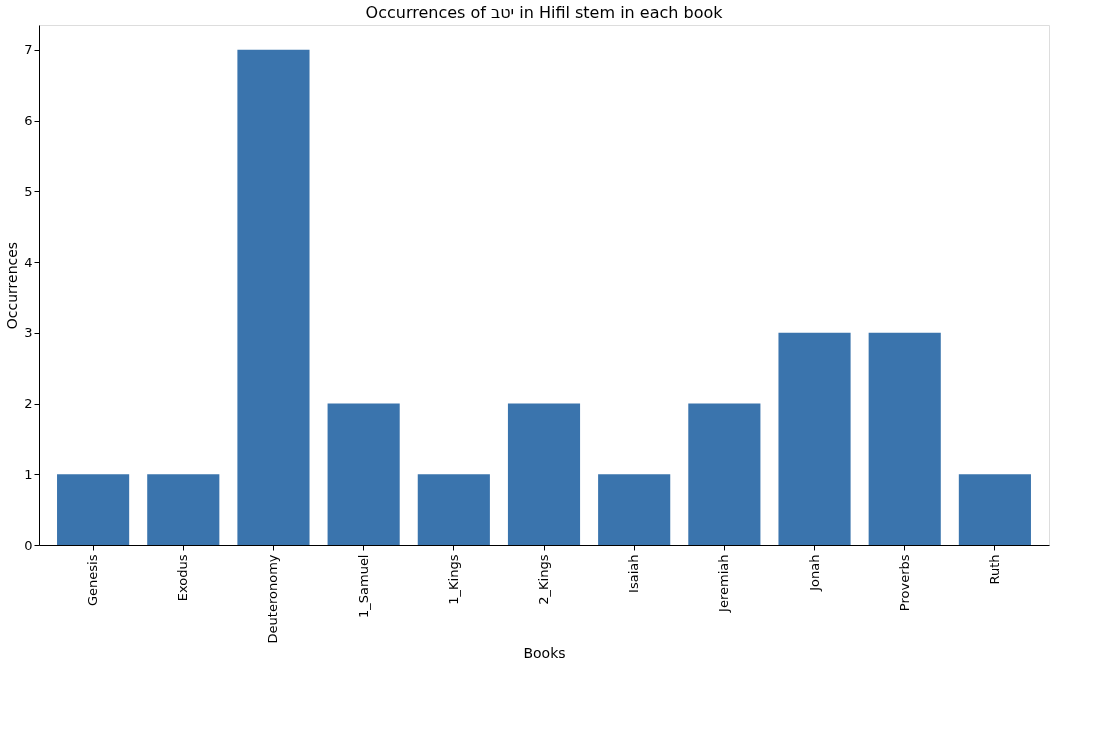  What do you see at coordinates (724, 583) in the screenshot?
I see `x-tick-label: Jeremiah` at bounding box center [724, 583].